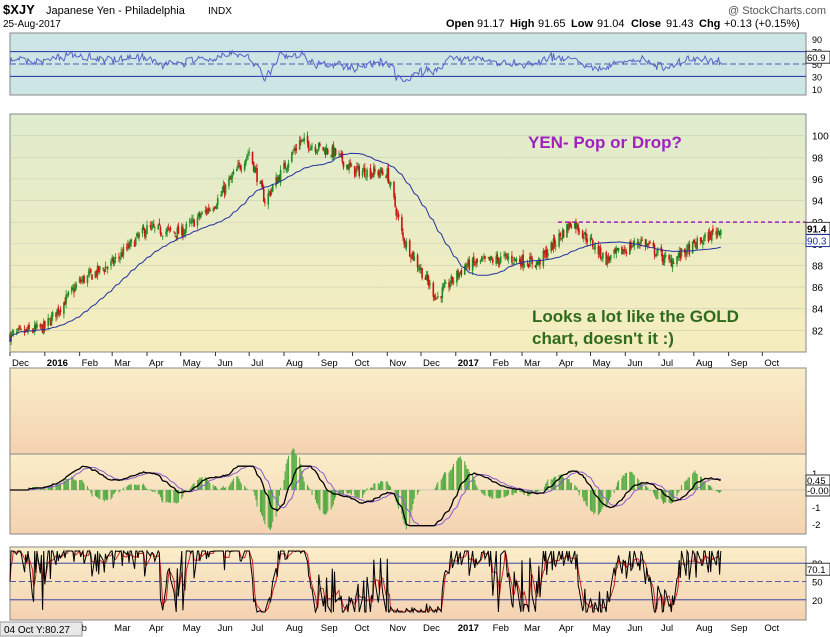 This screenshot has width=830, height=637. I want to click on price-tick-label: 98, so click(818, 158).